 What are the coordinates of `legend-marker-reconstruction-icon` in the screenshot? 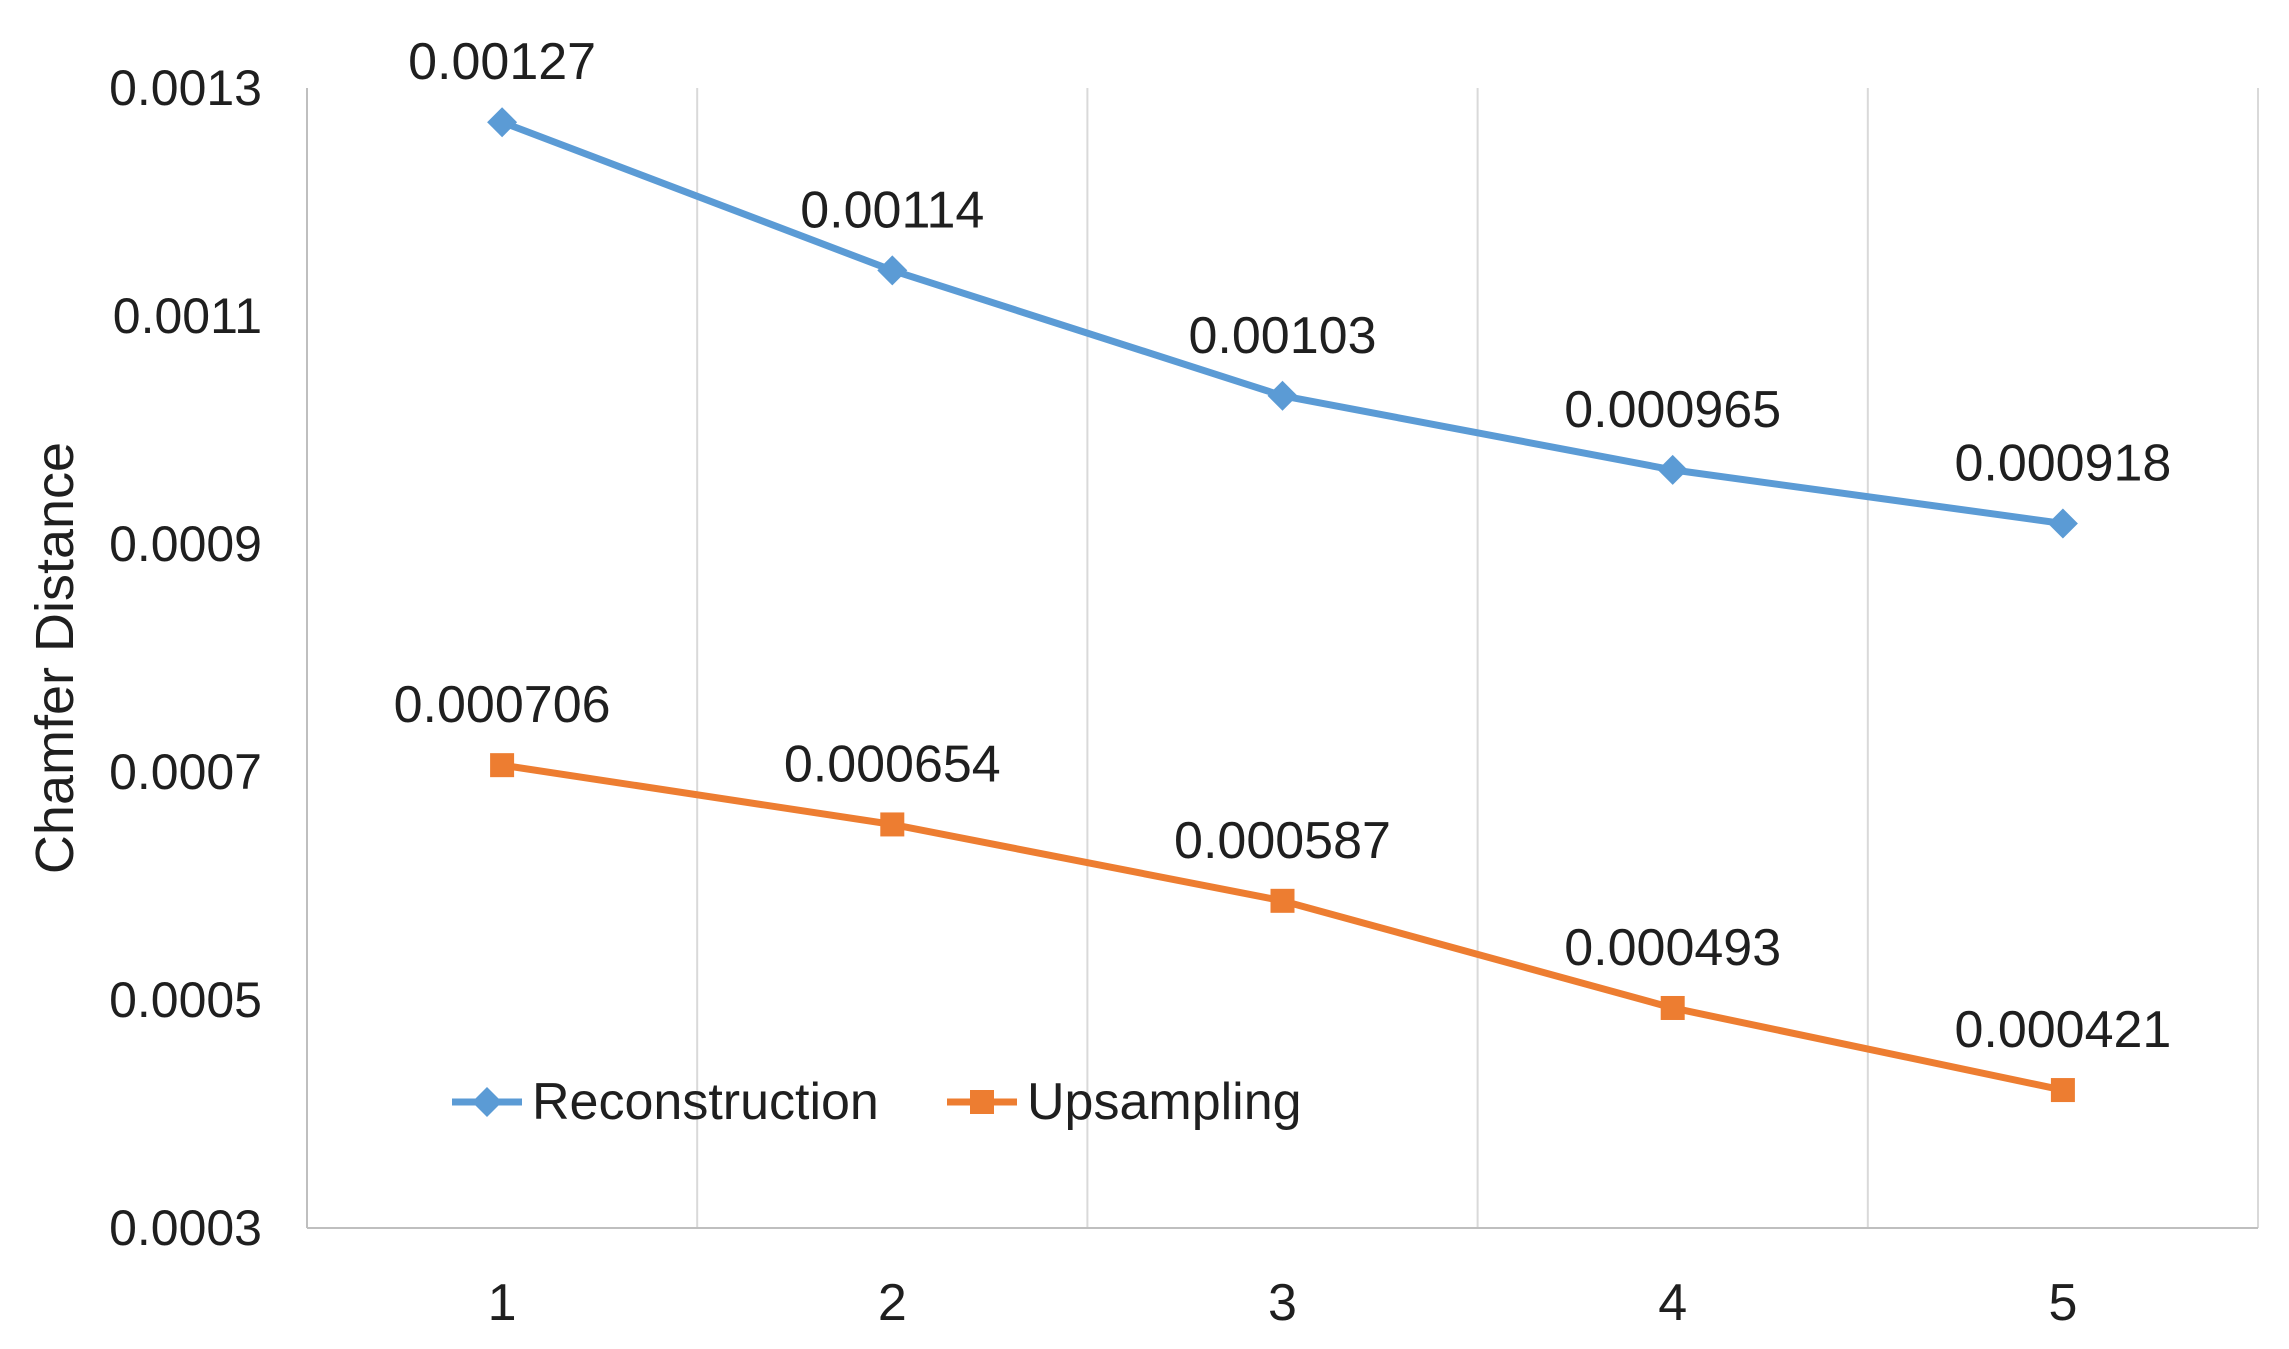 It's located at (487, 1102).